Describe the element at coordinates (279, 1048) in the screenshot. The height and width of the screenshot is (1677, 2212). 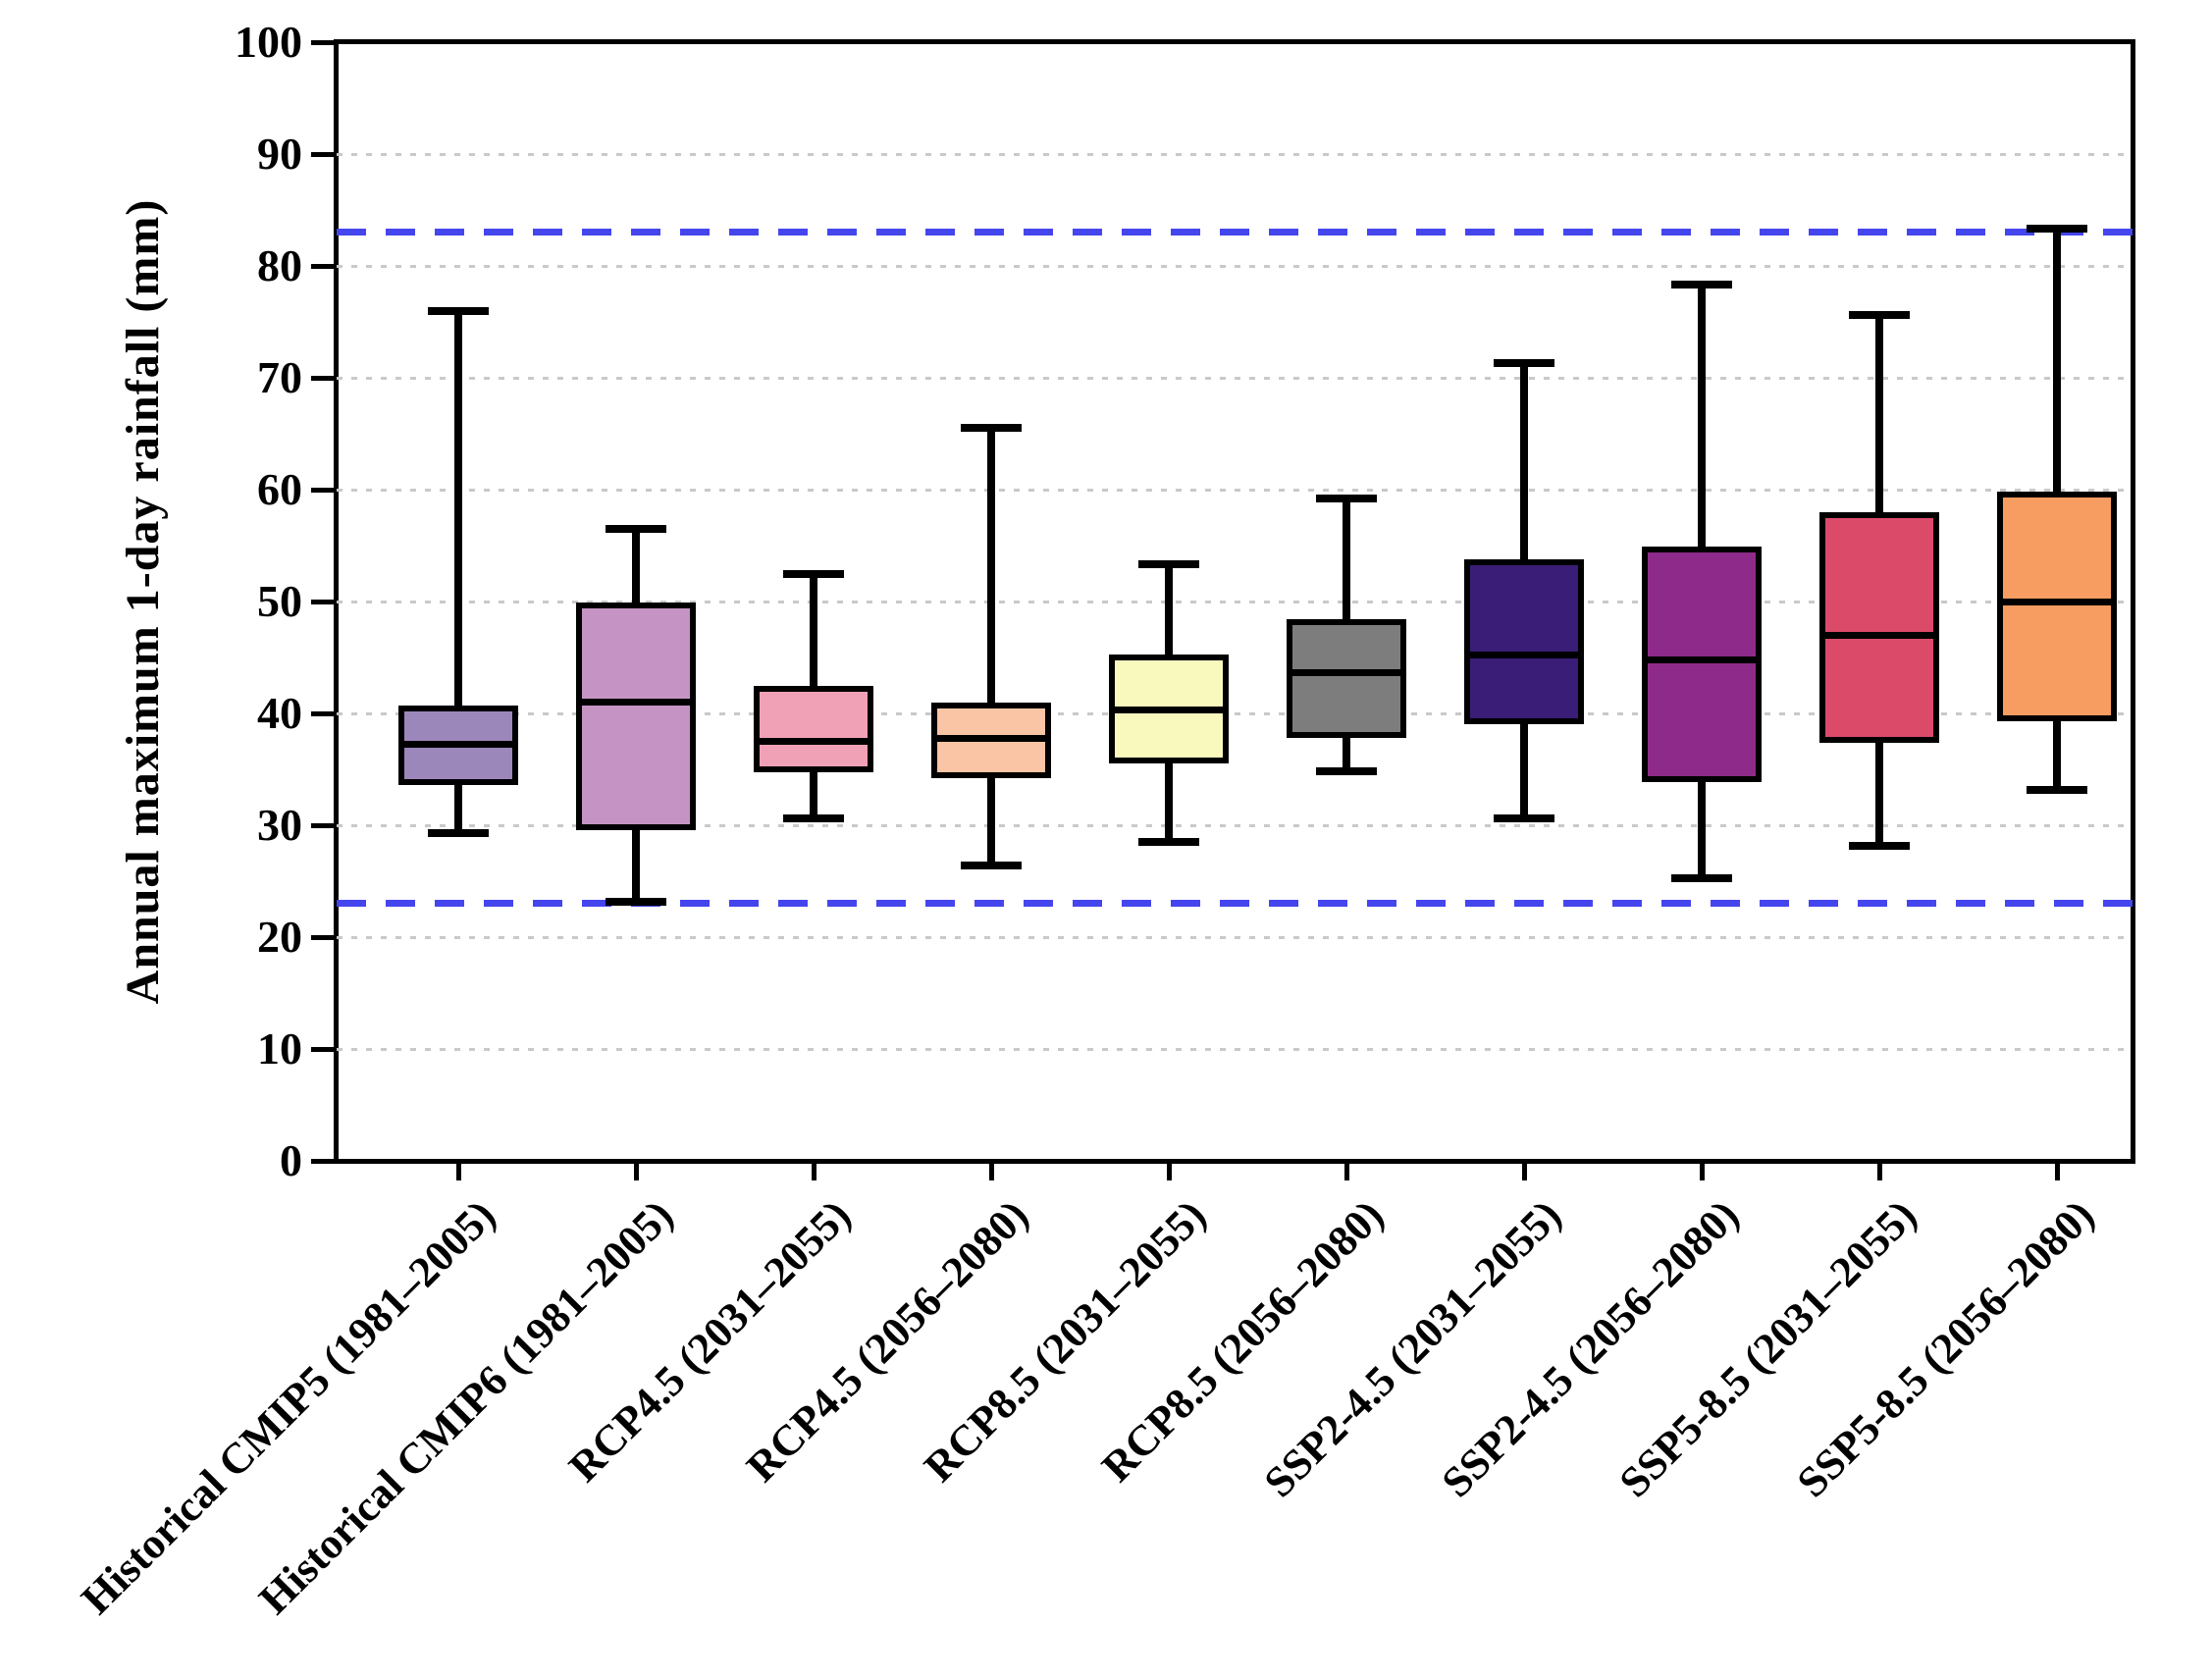
I see `y-tick-label-10: 10` at that location.